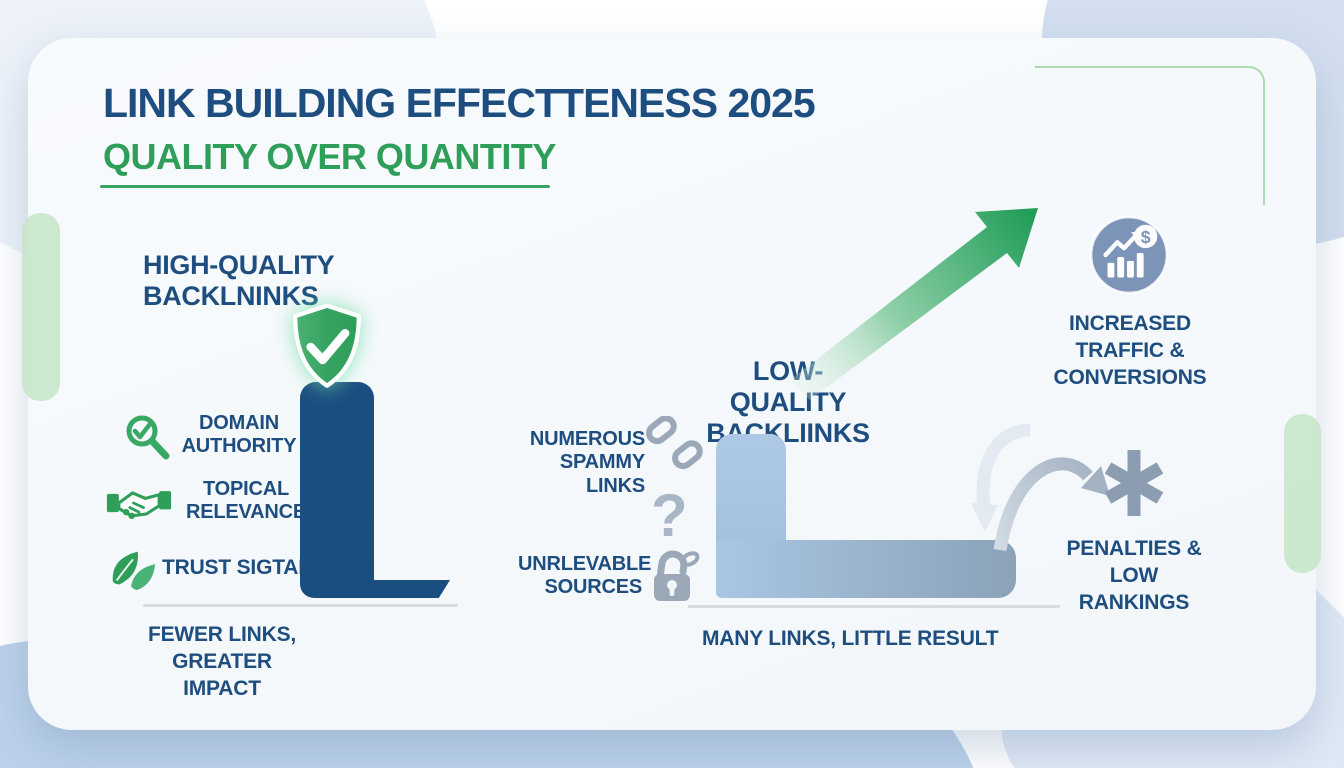 Image resolution: width=1344 pixels, height=768 pixels. I want to click on high-quality-baseline, so click(300, 605).